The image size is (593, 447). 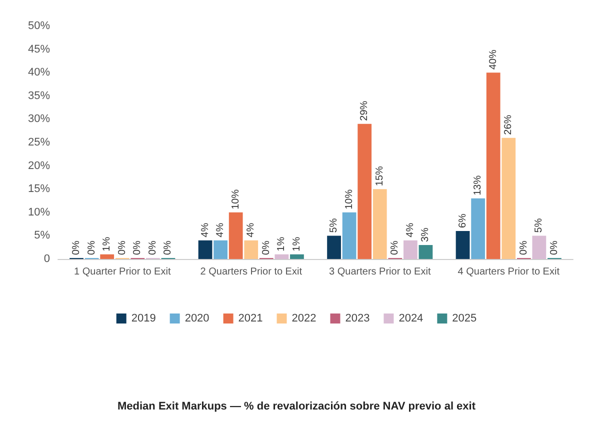 What do you see at coordinates (39, 119) in the screenshot?
I see `y-tick-label: 30%` at bounding box center [39, 119].